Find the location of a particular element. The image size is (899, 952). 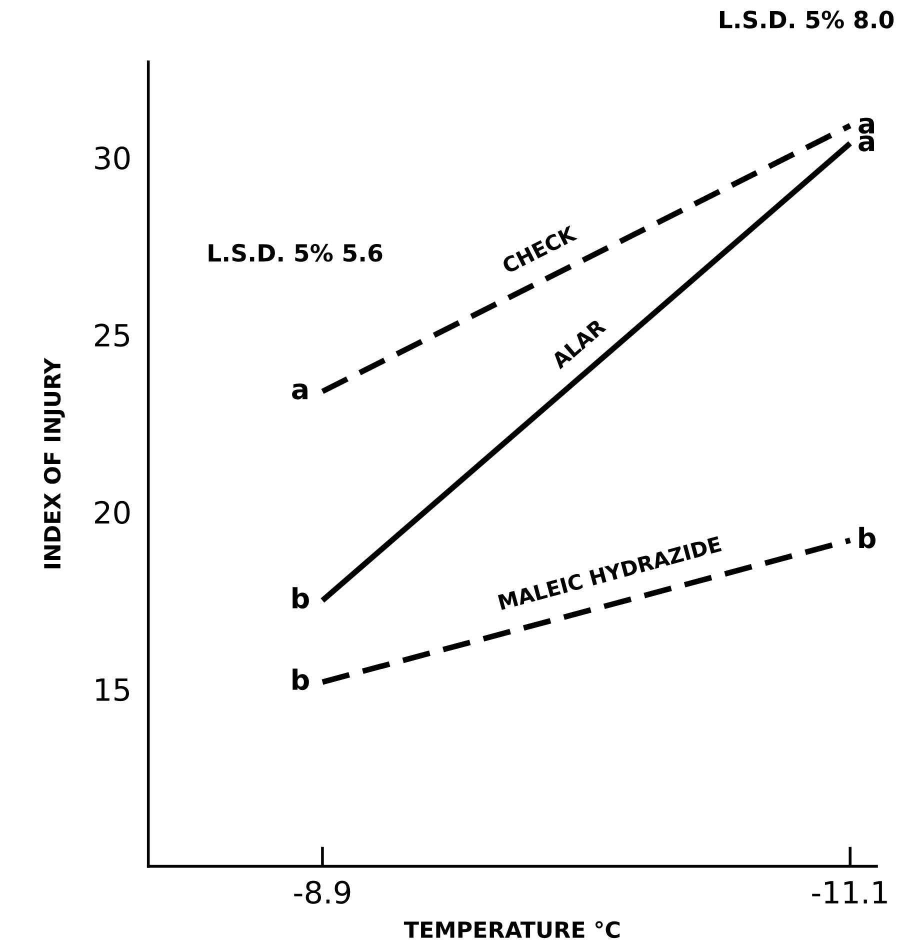

x-tick-label: -11.1 is located at coordinates (849, 892).